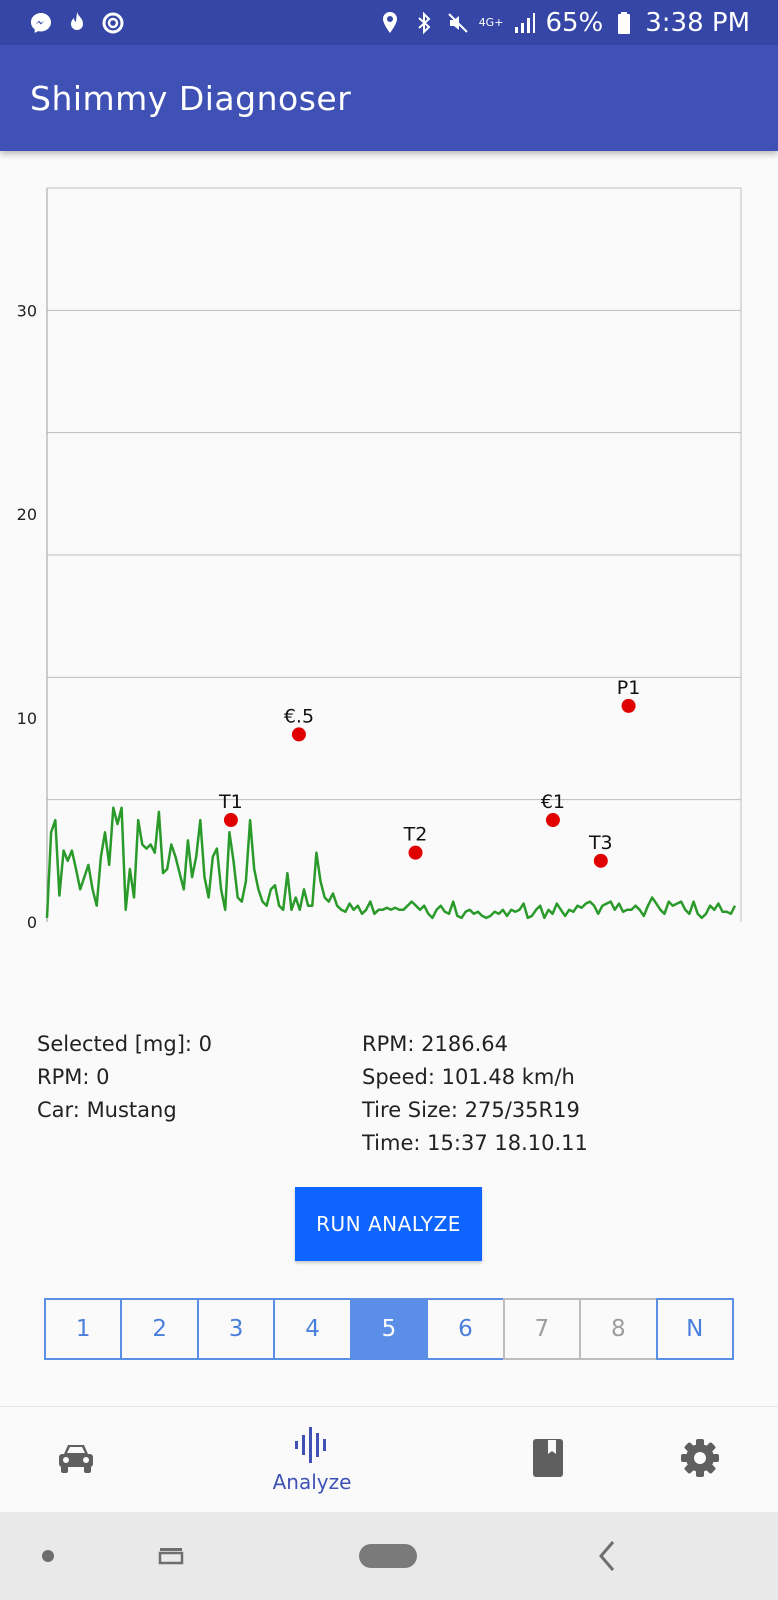 The width and height of the screenshot is (778, 1600). What do you see at coordinates (388, 1224) in the screenshot?
I see `run-analyze-button: RUN ANALYZE` at bounding box center [388, 1224].